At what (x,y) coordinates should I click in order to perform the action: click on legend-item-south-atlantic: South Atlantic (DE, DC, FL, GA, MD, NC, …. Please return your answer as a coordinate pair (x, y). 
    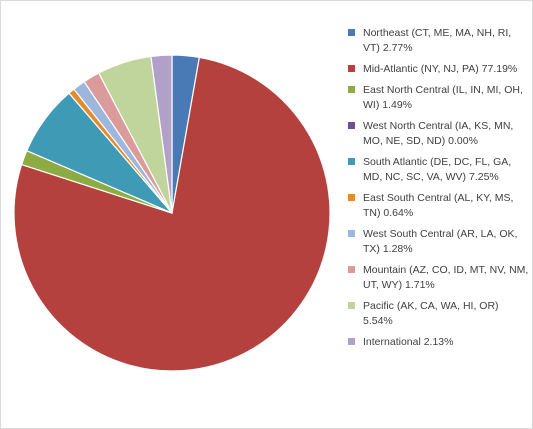
    Looking at the image, I should click on (439, 170).